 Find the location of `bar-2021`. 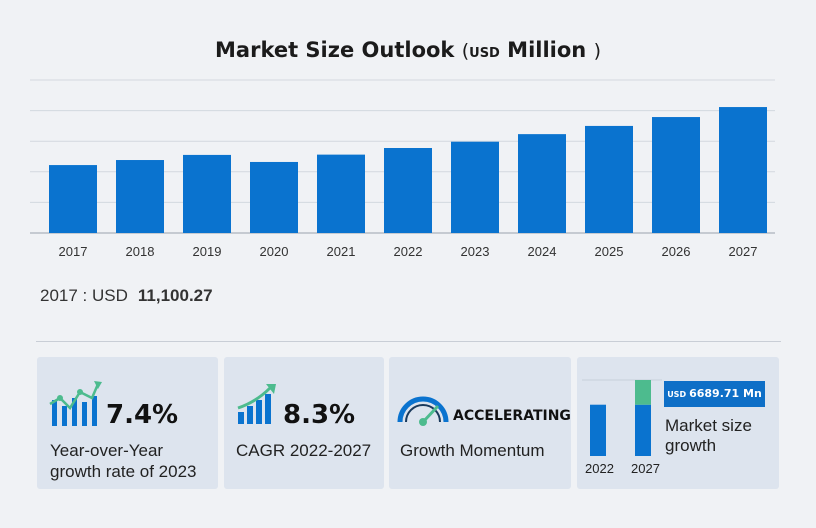

bar-2021 is located at coordinates (341, 193).